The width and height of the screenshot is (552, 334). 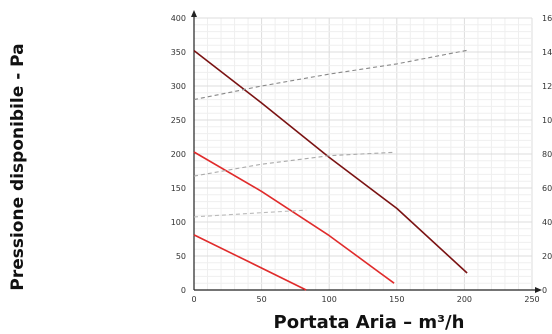 I want to click on y-axis-title: Pressione disponibile - Pa, so click(x=18, y=167).